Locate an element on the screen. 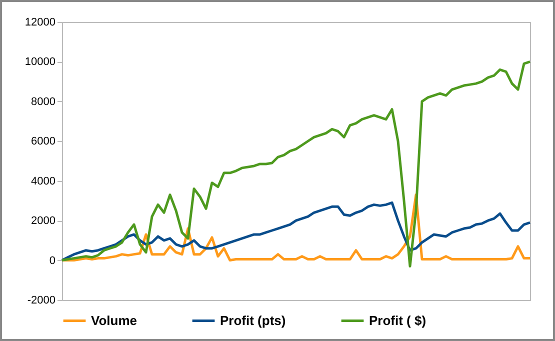  legend-label: Profit ( $) is located at coordinates (397, 320).